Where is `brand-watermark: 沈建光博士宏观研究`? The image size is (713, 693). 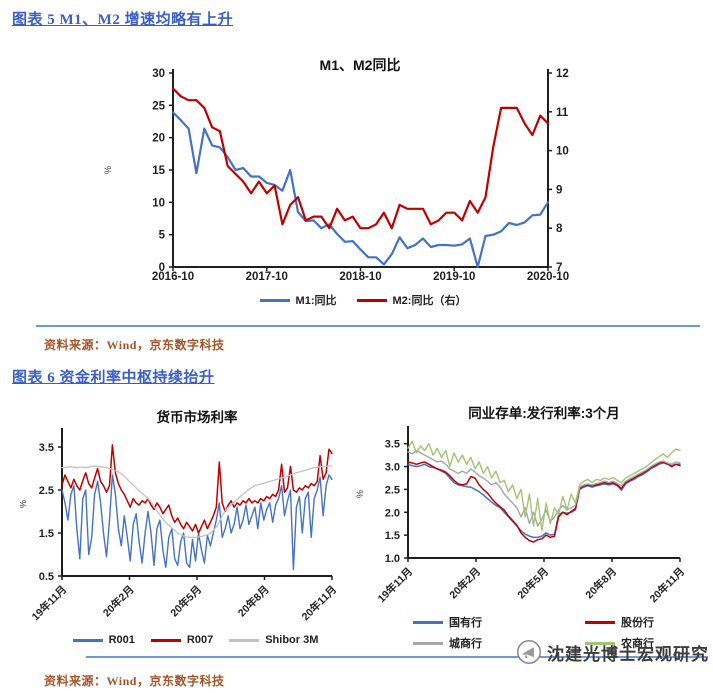
brand-watermark: 沈建光博士宏观研究 is located at coordinates (612, 652).